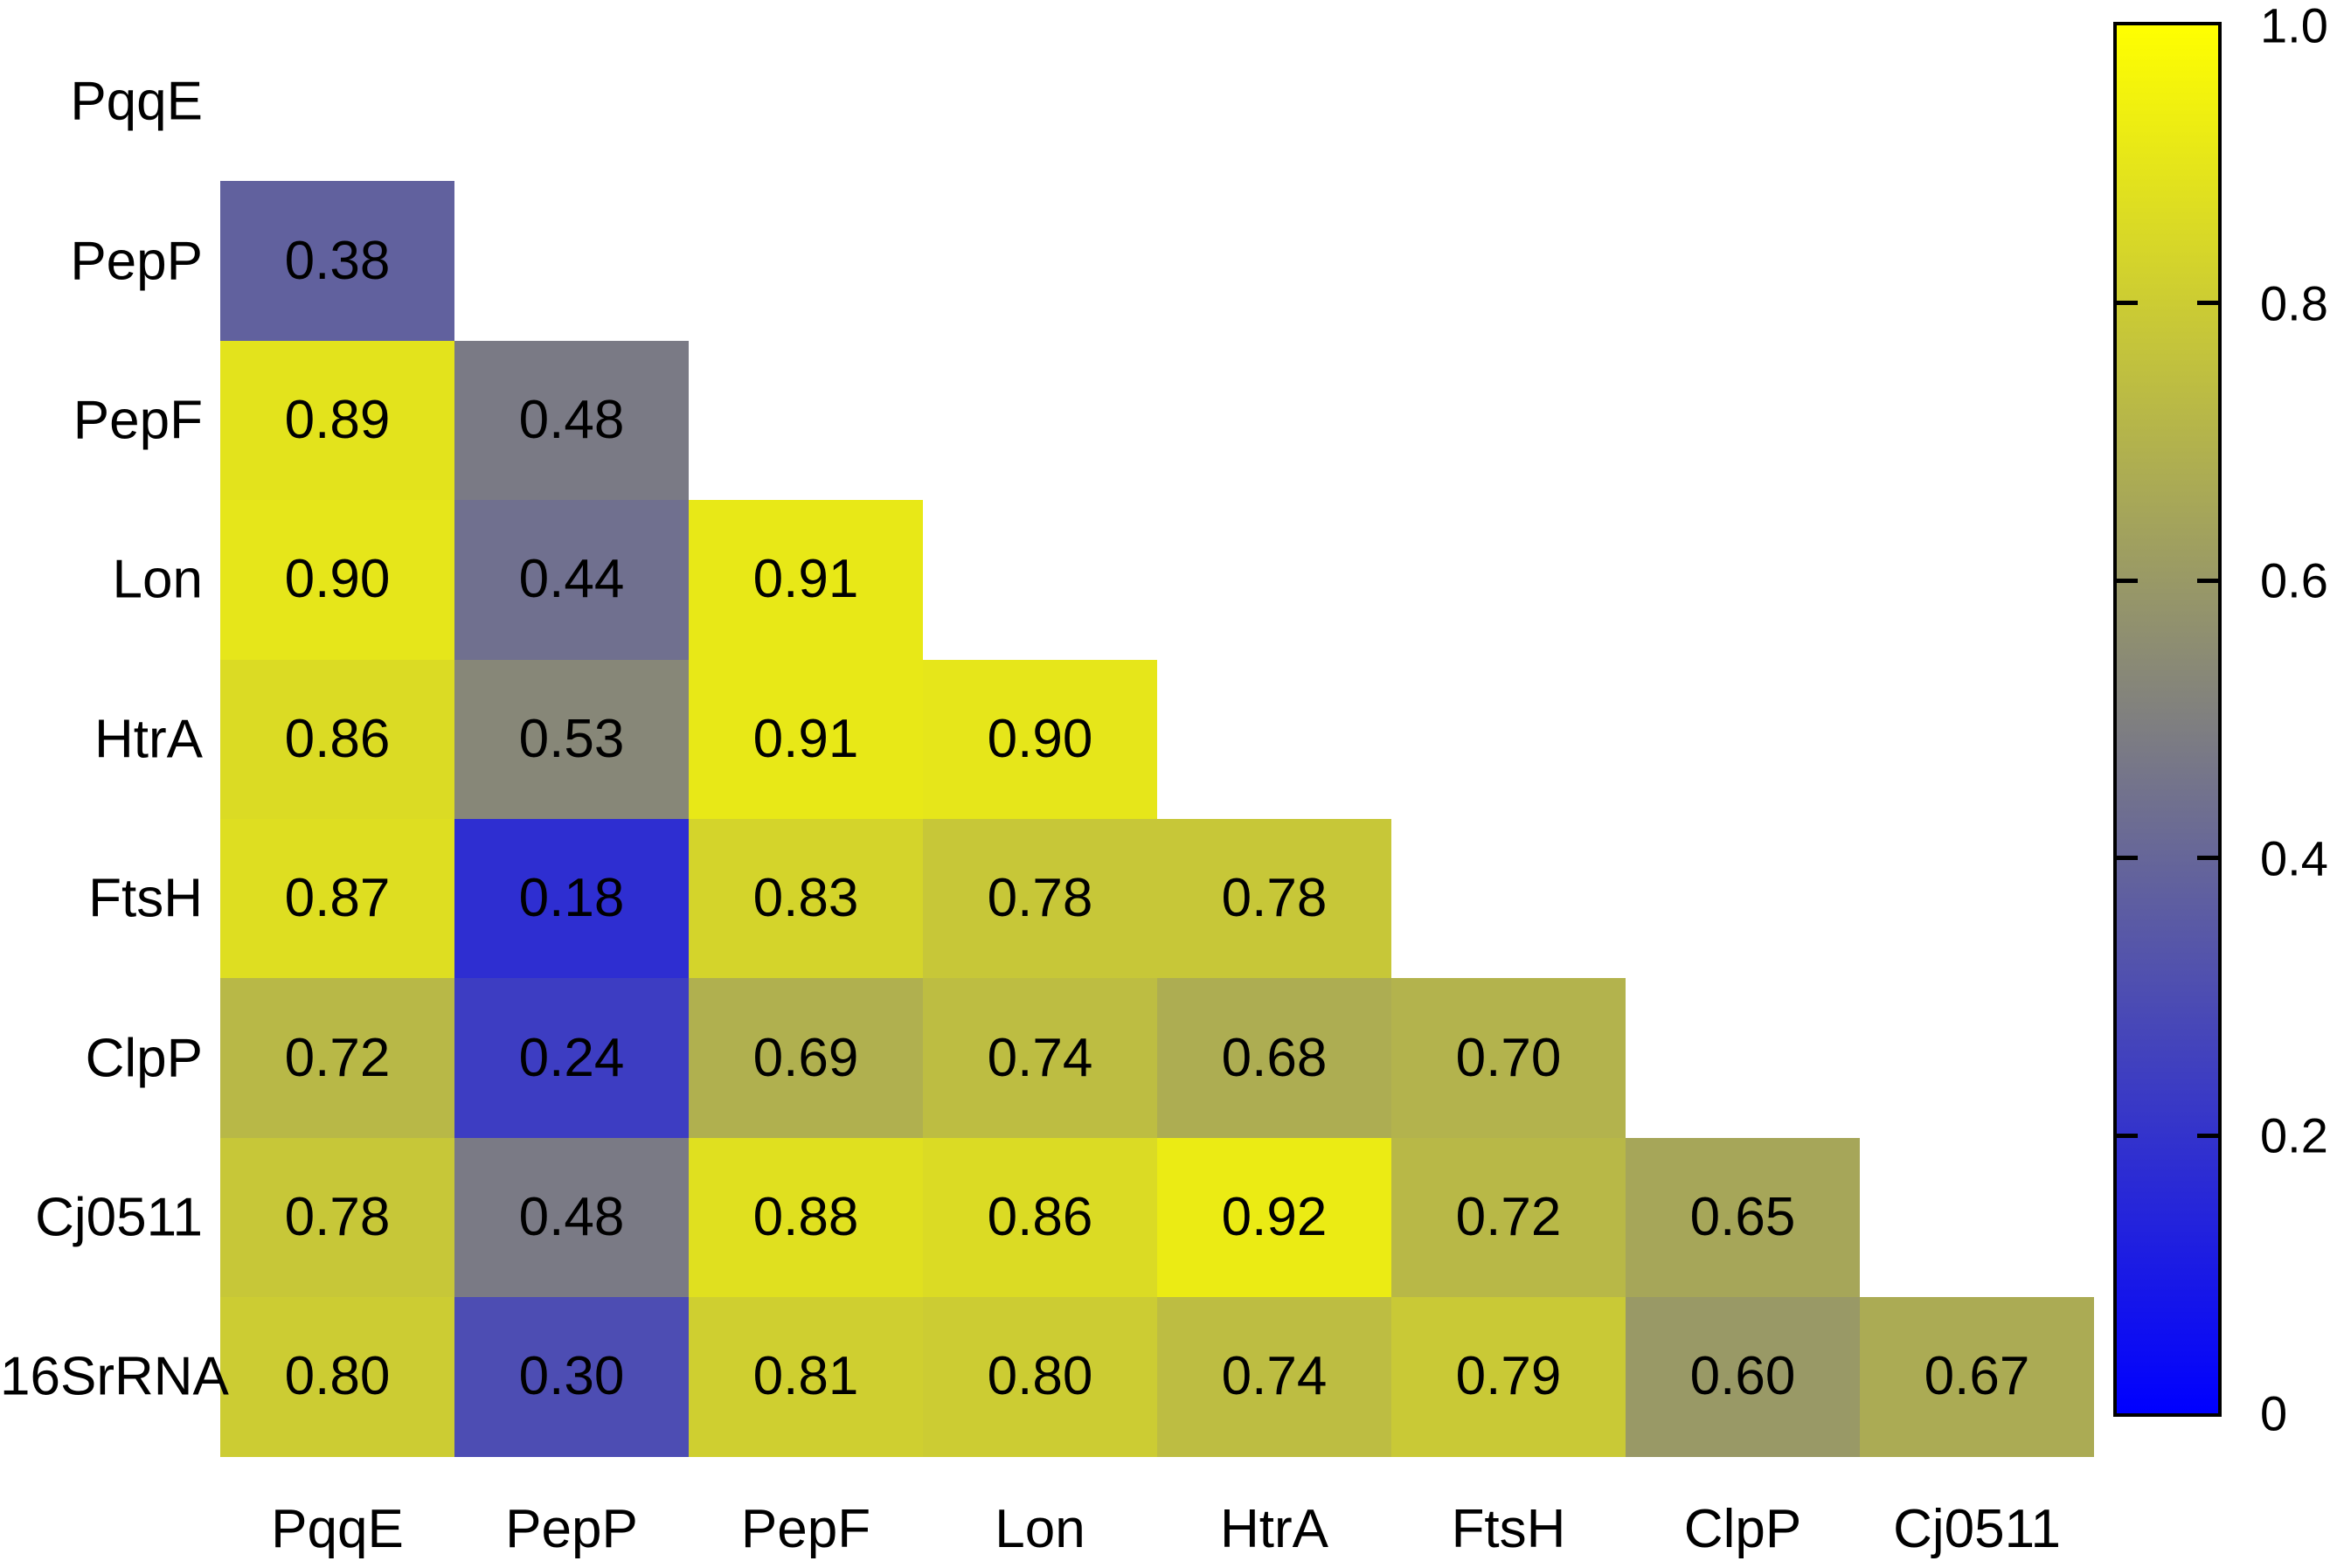 Image resolution: width=2330 pixels, height=1568 pixels. I want to click on heatmap-cell-ClpP-Lon: 0.74, so click(1040, 1058).